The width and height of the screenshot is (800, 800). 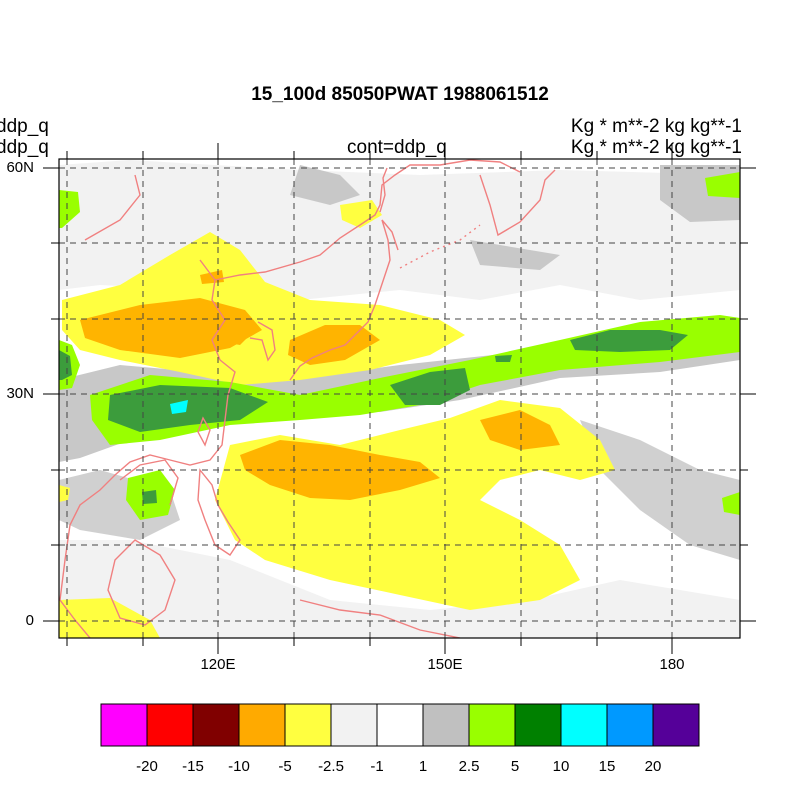 What do you see at coordinates (377, 766) in the screenshot?
I see `colorbar-label-5: -1` at bounding box center [377, 766].